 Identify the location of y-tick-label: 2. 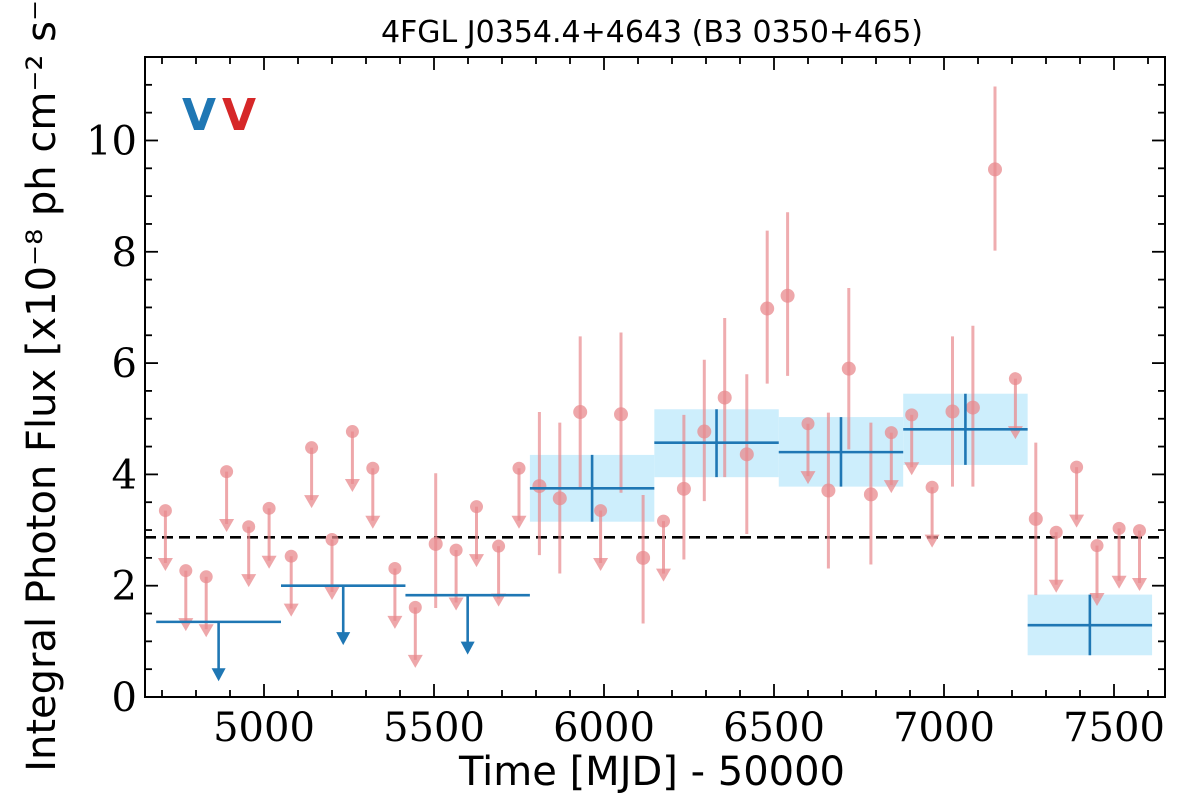
(124, 587).